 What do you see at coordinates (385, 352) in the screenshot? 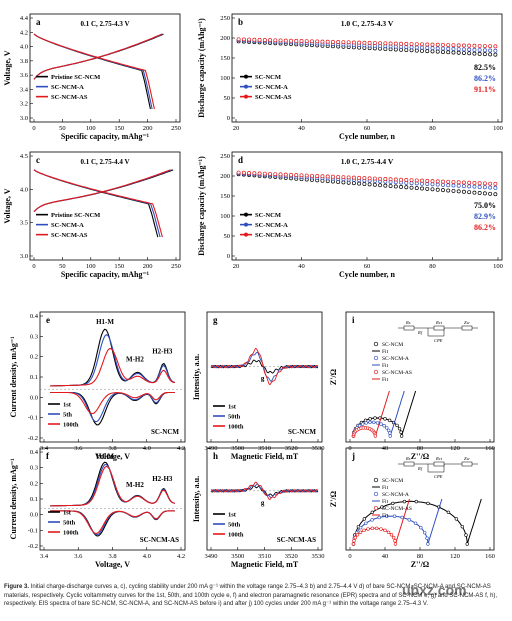
I see `legend-label: Fit` at bounding box center [385, 352].